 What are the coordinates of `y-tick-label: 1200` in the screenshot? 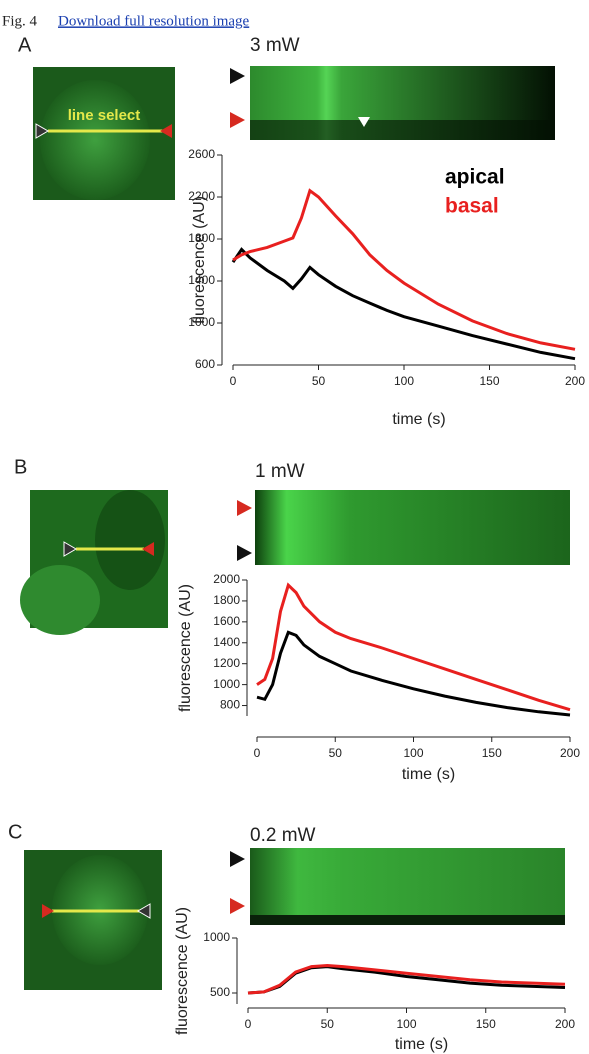 It's located at (226, 663).